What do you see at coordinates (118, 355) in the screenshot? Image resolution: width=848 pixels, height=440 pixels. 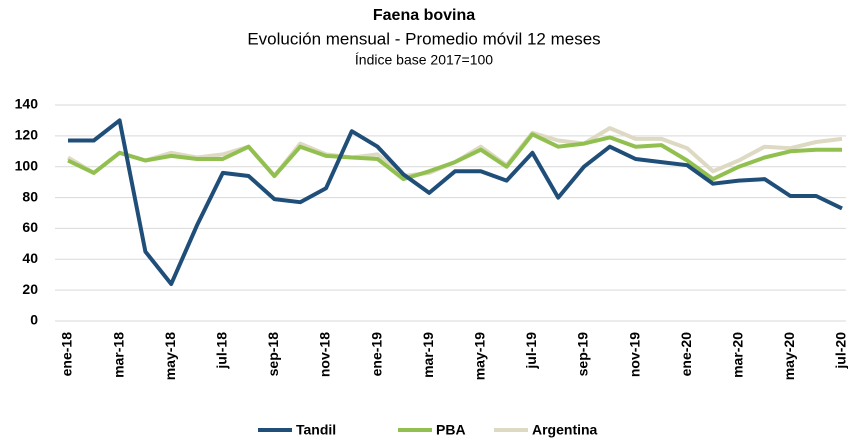 I see `x-tick-label: mar-18` at bounding box center [118, 355].